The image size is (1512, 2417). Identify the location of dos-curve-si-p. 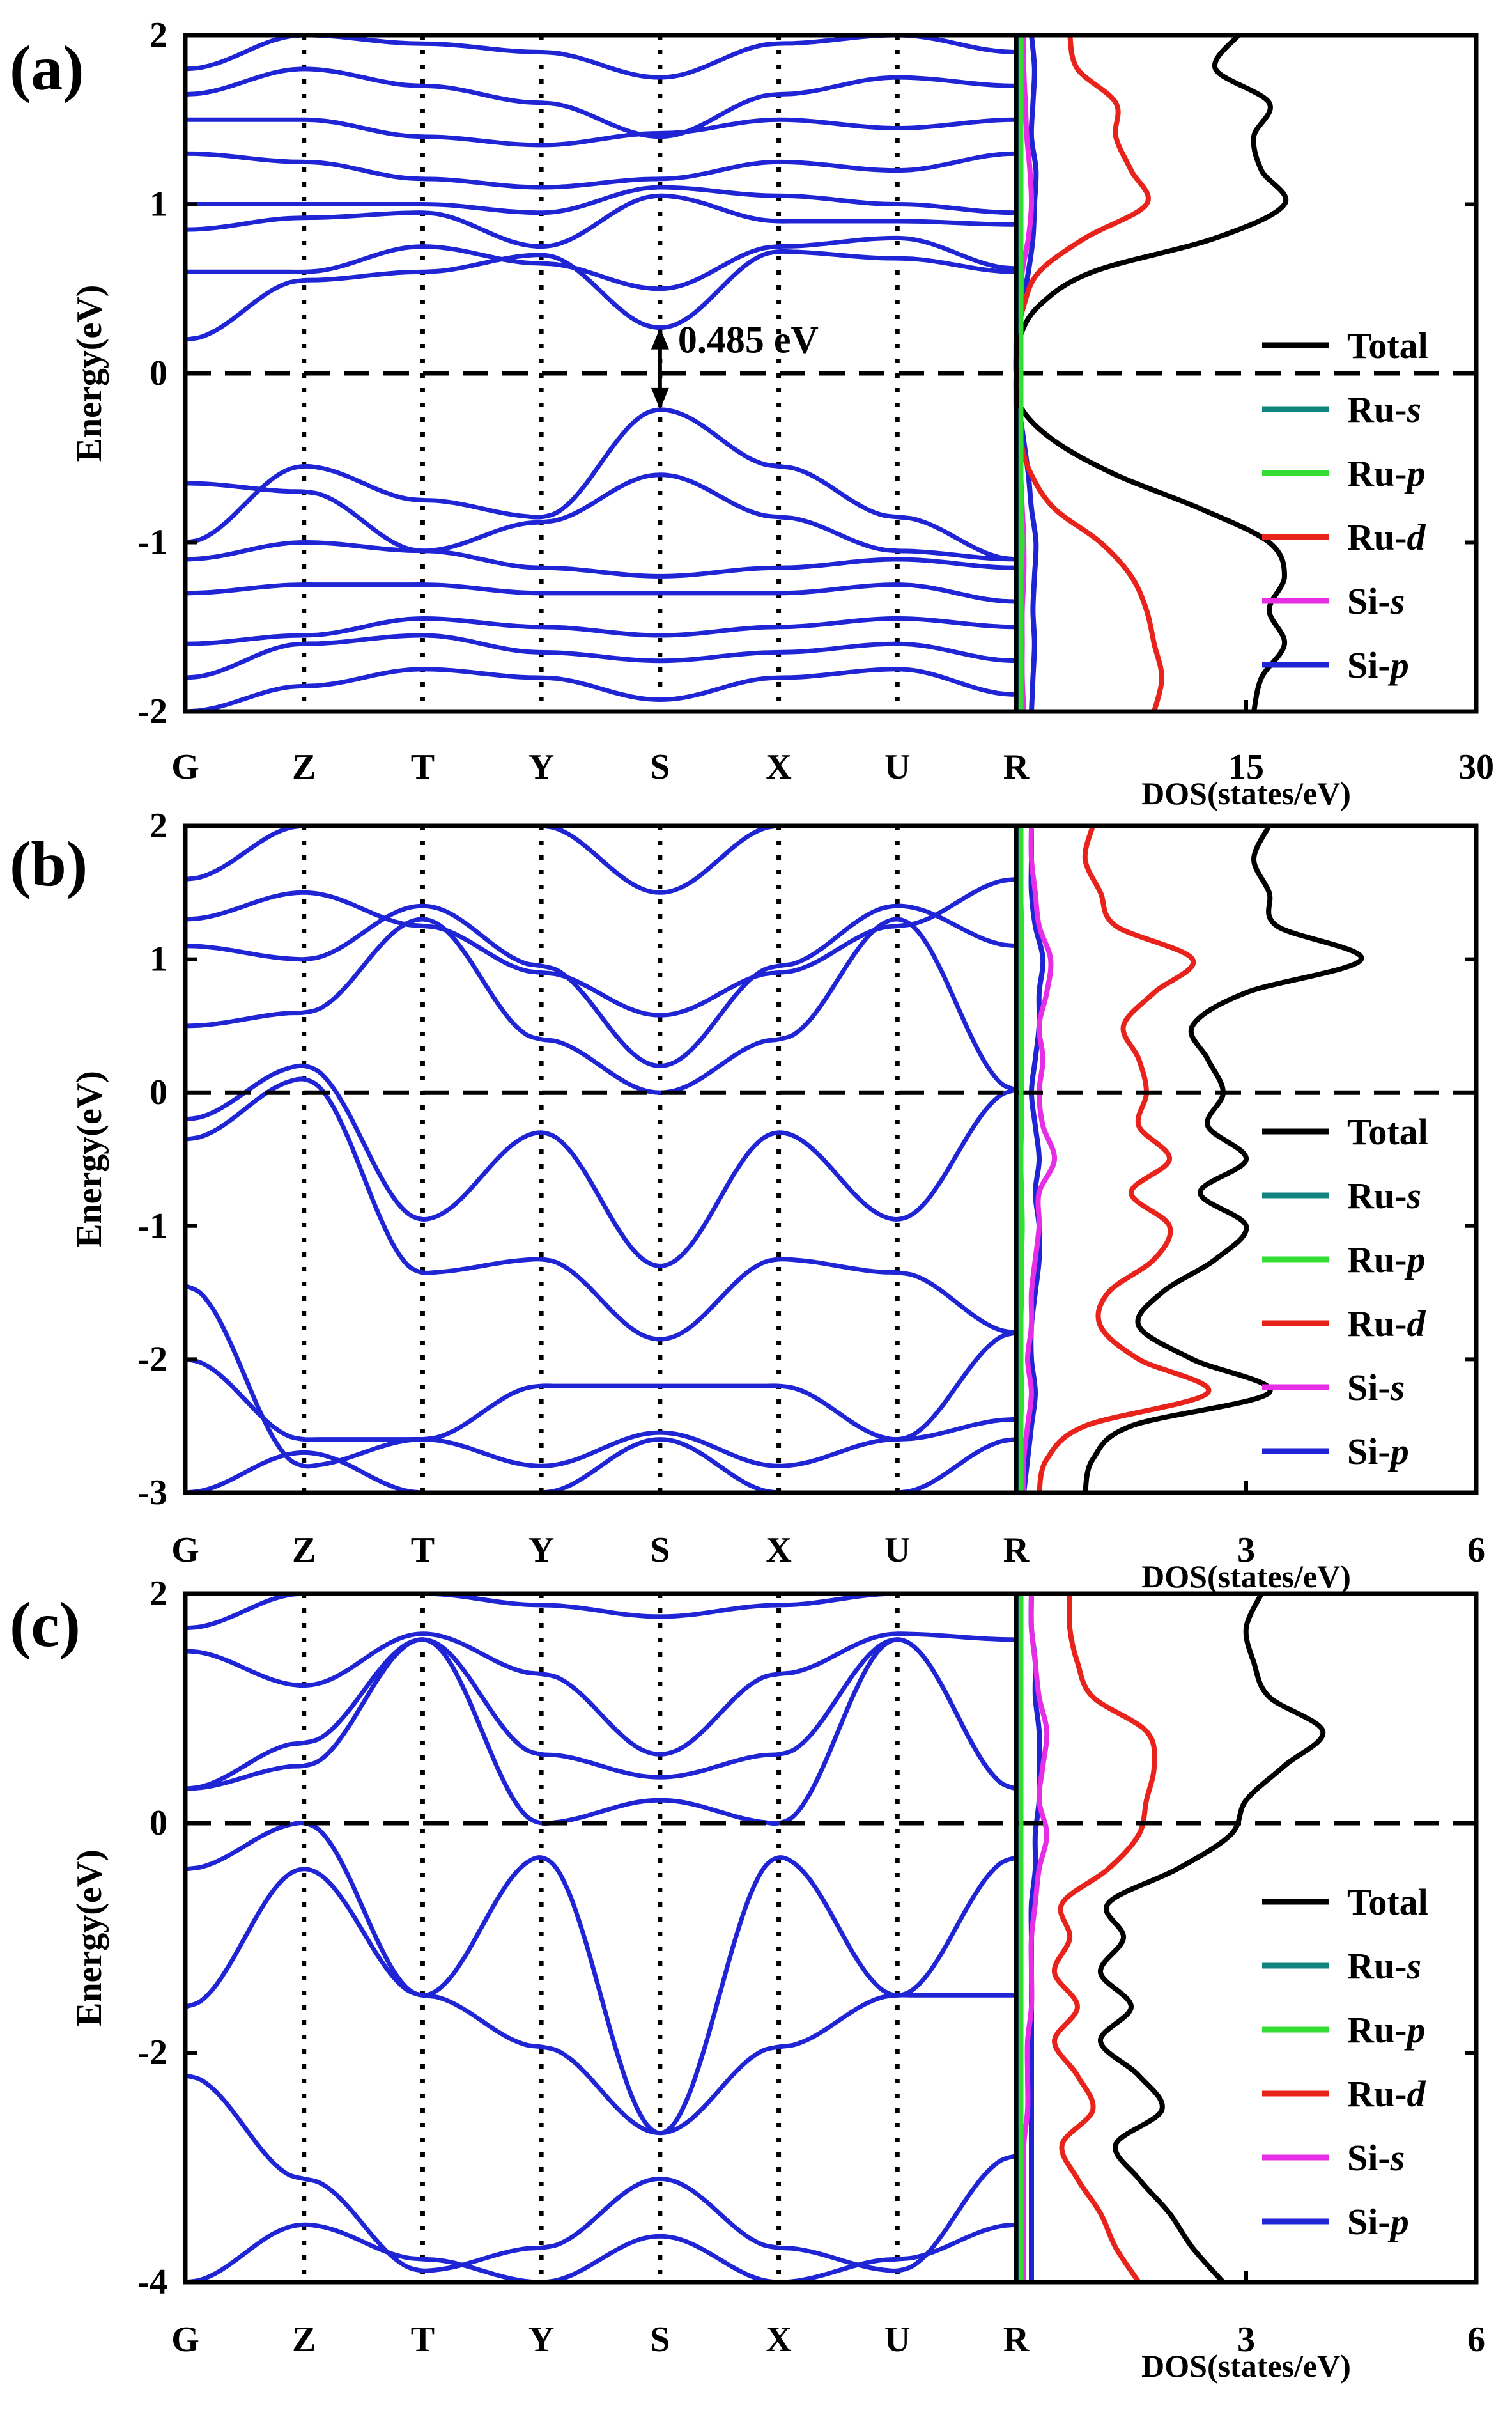
(1033, 1159).